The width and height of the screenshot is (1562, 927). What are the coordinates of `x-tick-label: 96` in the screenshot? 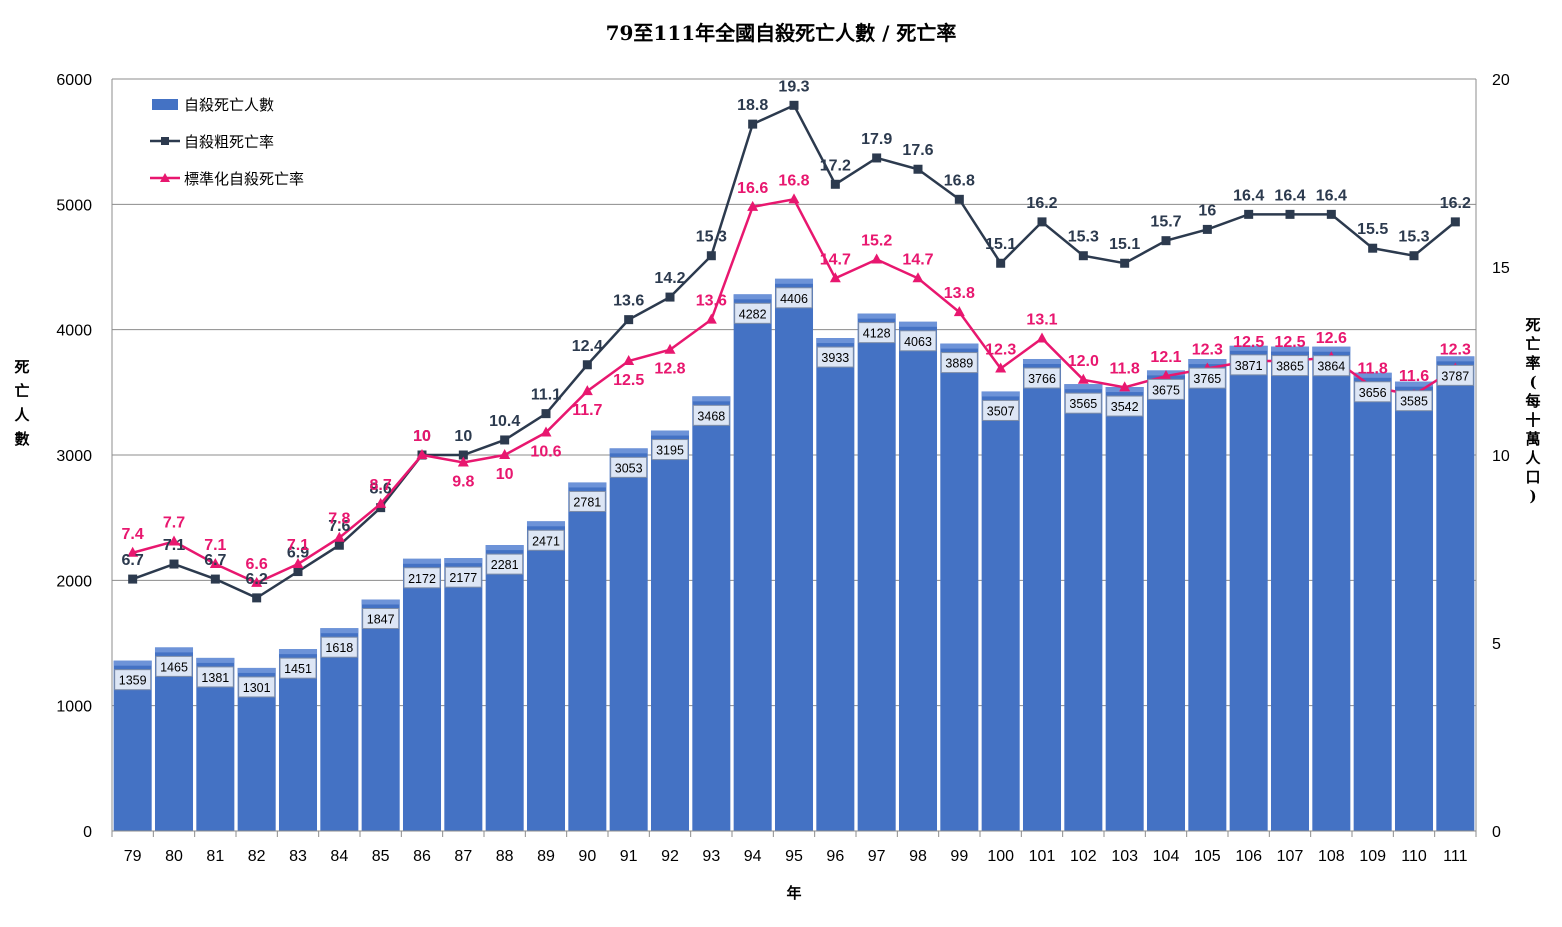 It's located at (835, 856).